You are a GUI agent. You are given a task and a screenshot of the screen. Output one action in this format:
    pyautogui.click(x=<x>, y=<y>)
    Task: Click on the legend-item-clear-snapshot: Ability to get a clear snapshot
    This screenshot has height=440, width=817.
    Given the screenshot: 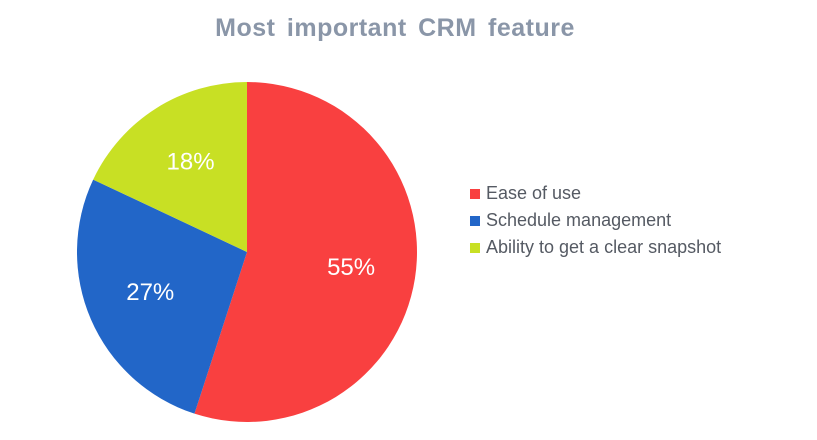 What is the action you would take?
    pyautogui.click(x=595, y=247)
    